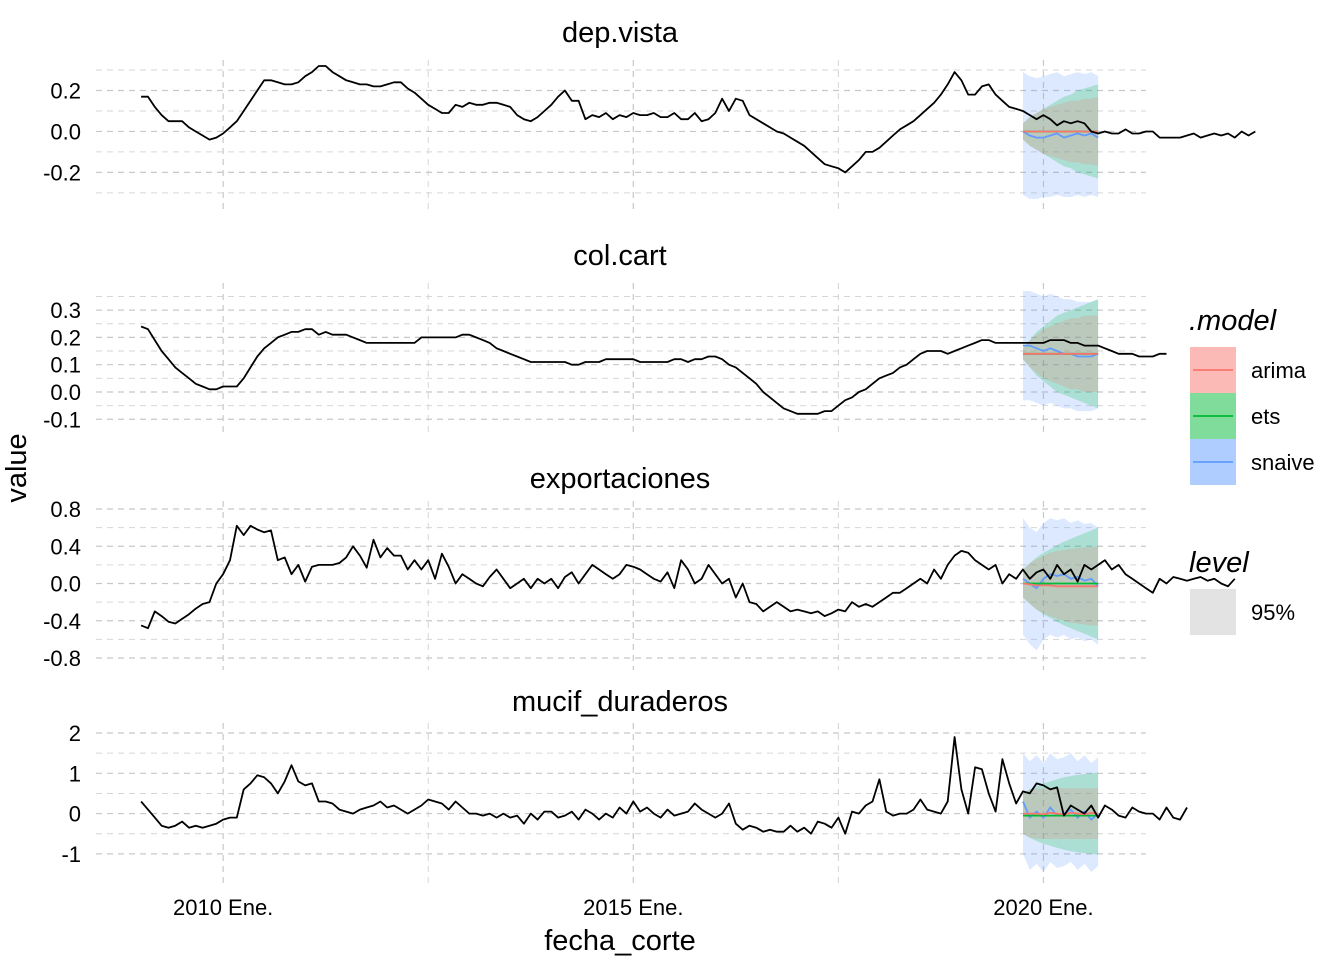 Image resolution: width=1344 pixels, height=960 pixels. I want to click on legend-item-ets: ets, so click(1235, 416).